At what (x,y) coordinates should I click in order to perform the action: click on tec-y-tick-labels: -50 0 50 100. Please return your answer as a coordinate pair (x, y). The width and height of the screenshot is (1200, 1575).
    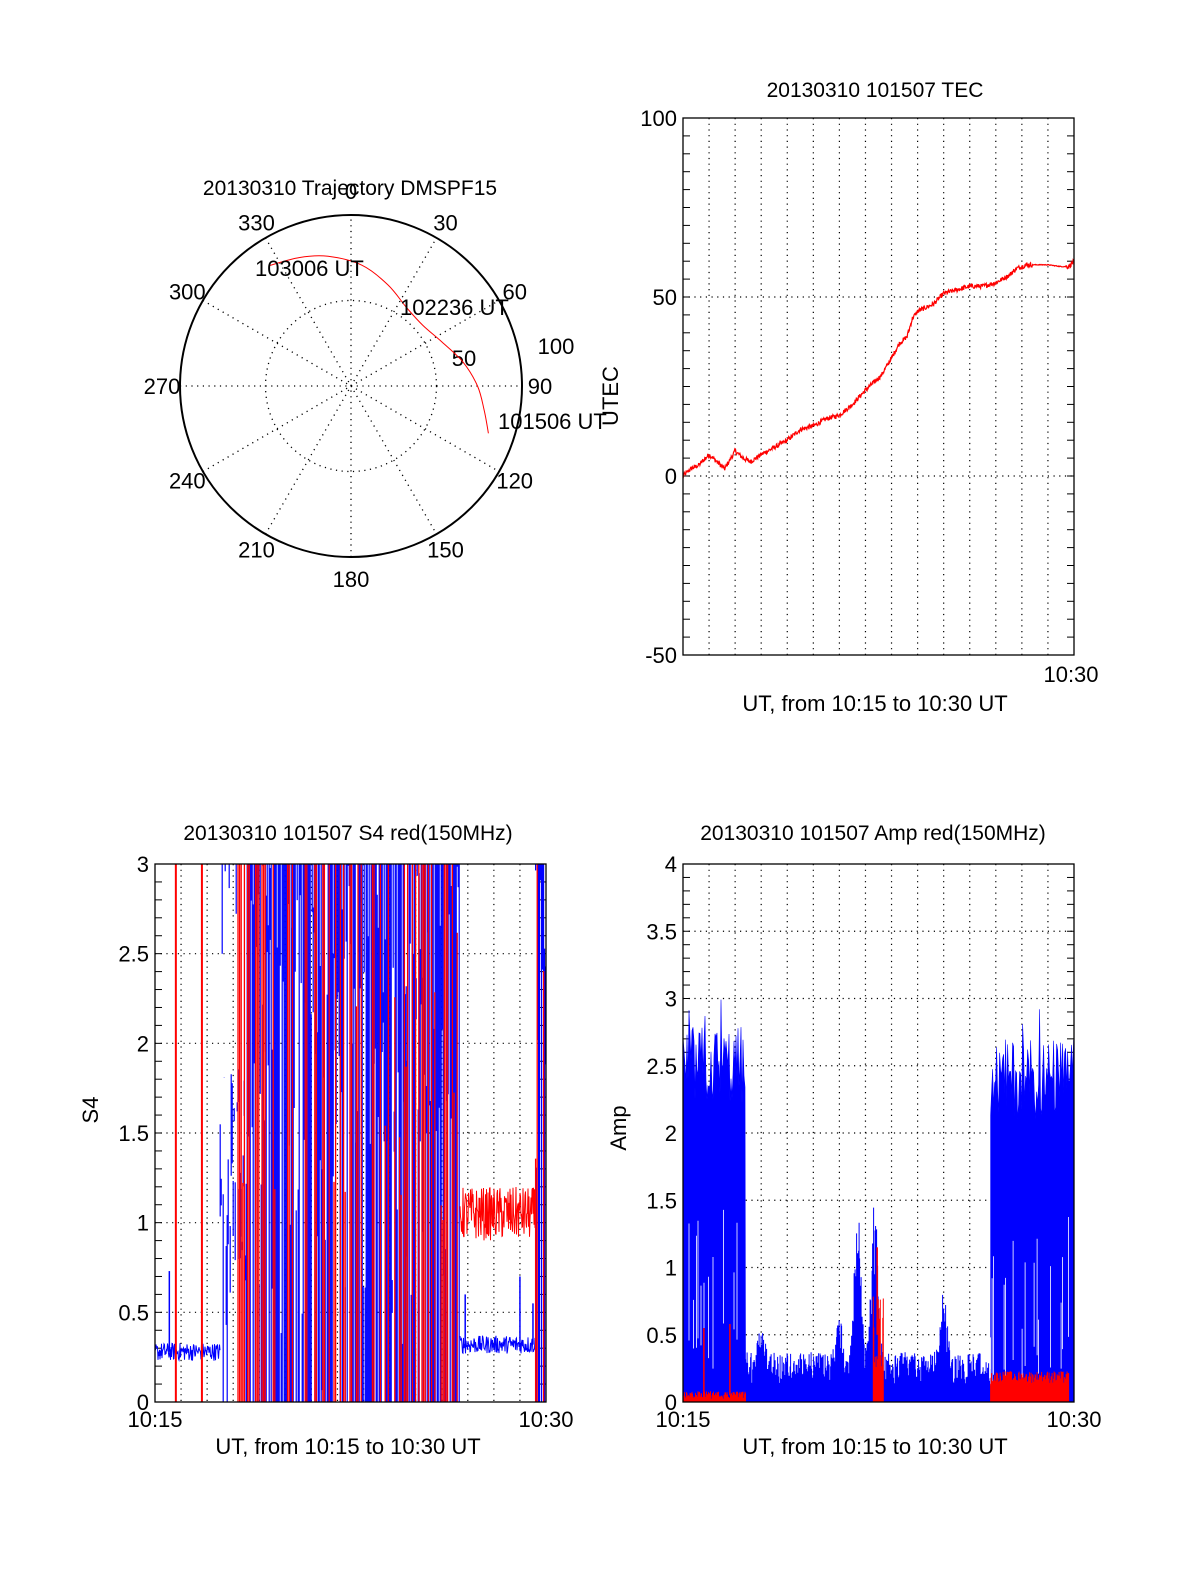
    Looking at the image, I should click on (658, 387).